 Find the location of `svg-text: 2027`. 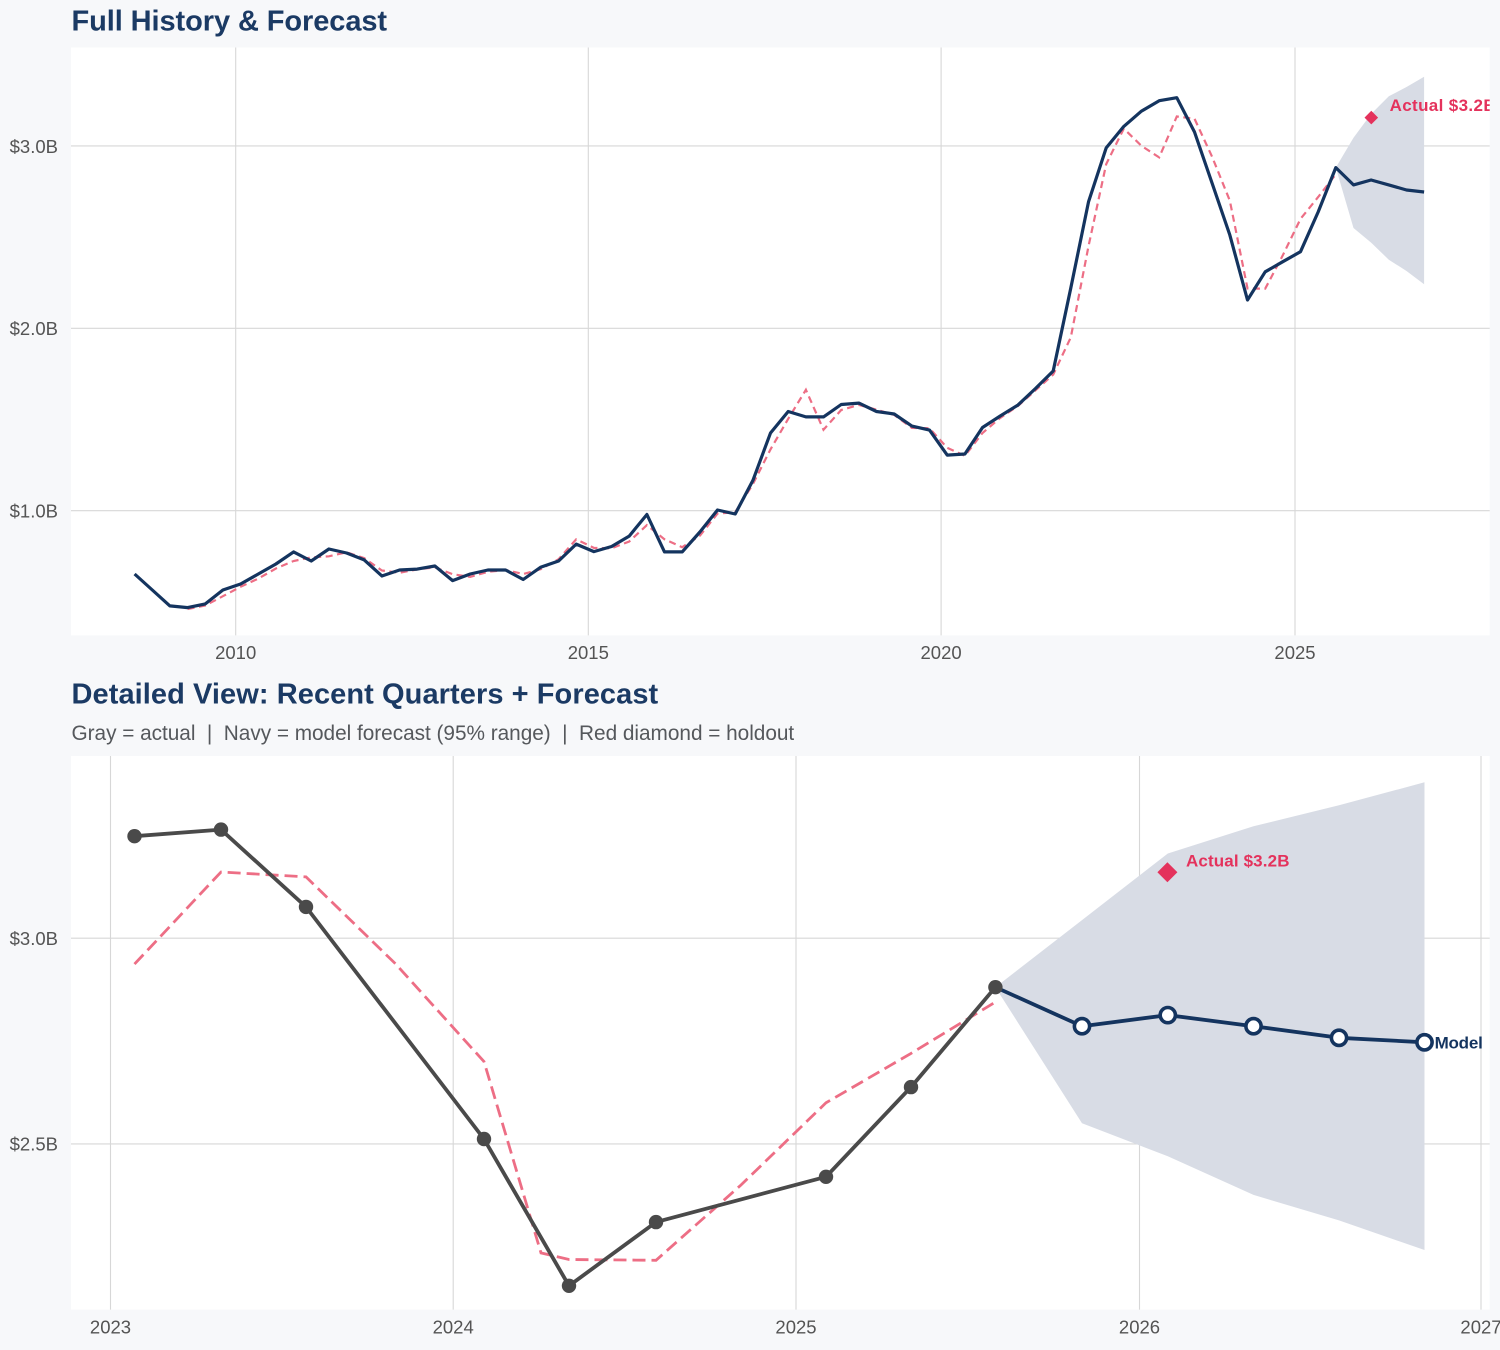

svg-text: 2027 is located at coordinates (1480, 1327).